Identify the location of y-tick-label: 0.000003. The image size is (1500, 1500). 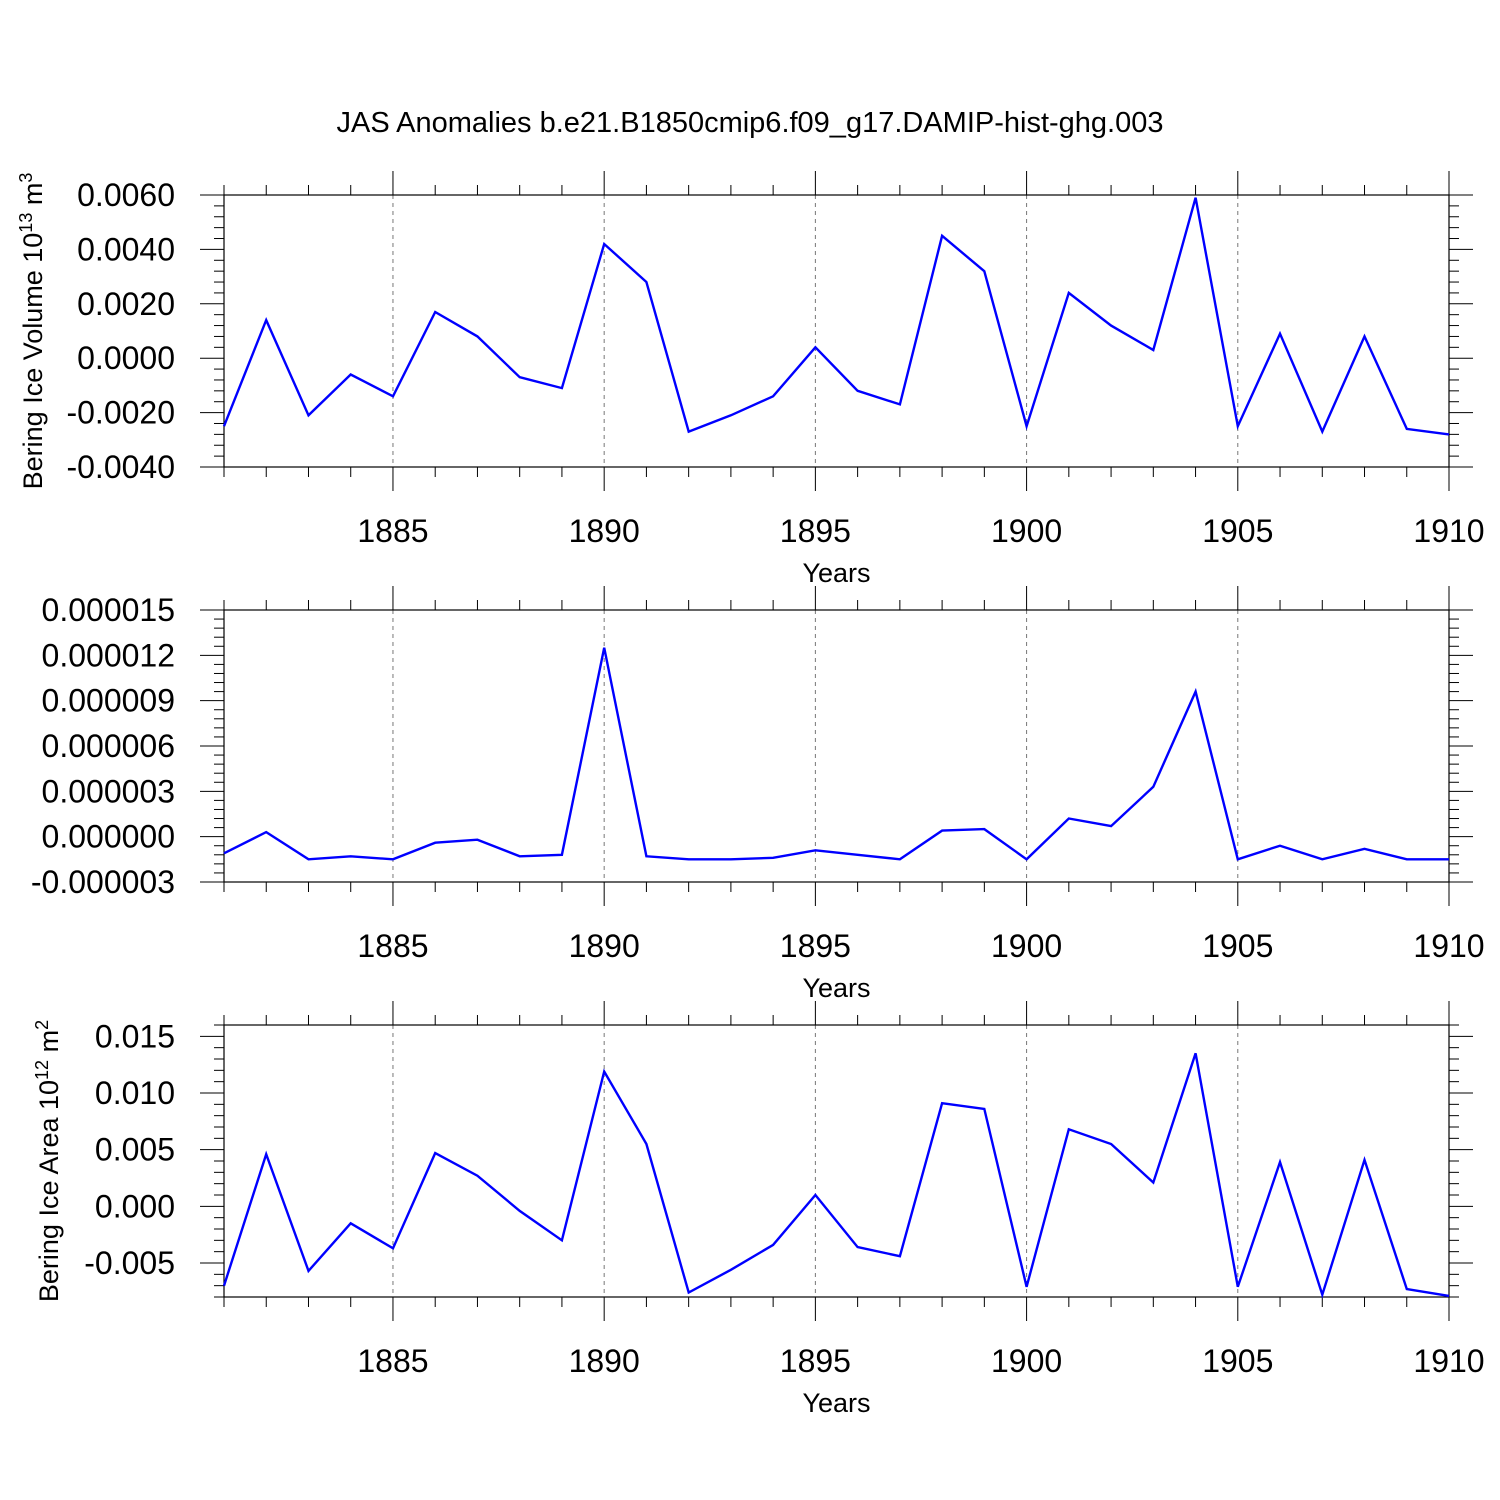
(108, 791).